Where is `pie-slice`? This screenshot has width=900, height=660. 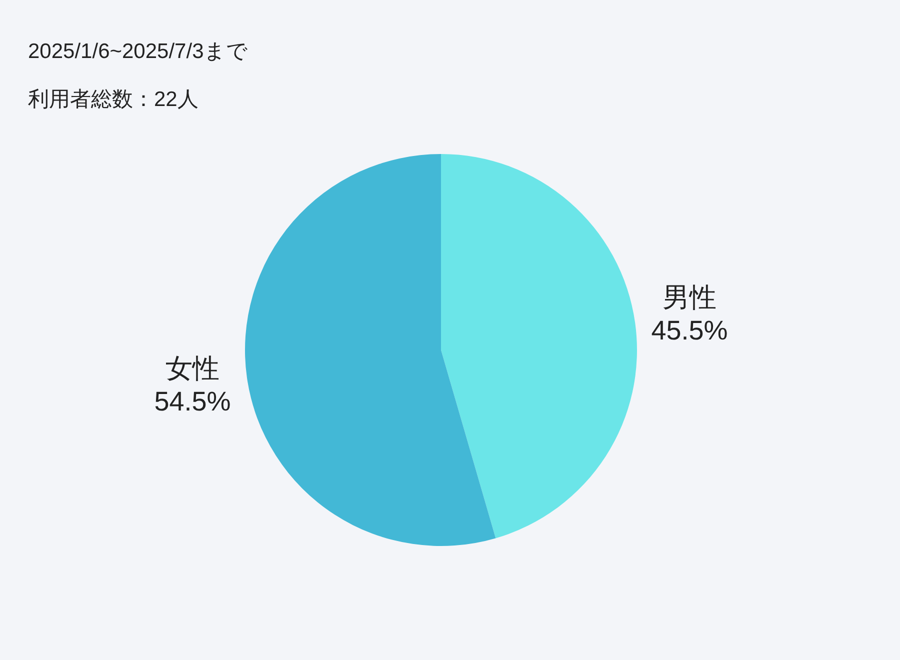 pie-slice is located at coordinates (539, 346).